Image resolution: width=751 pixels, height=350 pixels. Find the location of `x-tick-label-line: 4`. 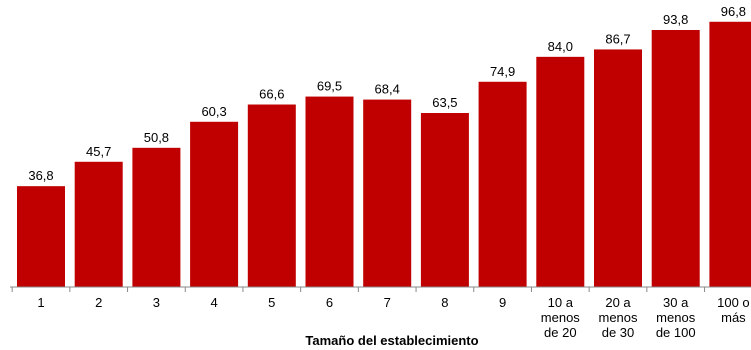

x-tick-label-line: 4 is located at coordinates (213, 302).